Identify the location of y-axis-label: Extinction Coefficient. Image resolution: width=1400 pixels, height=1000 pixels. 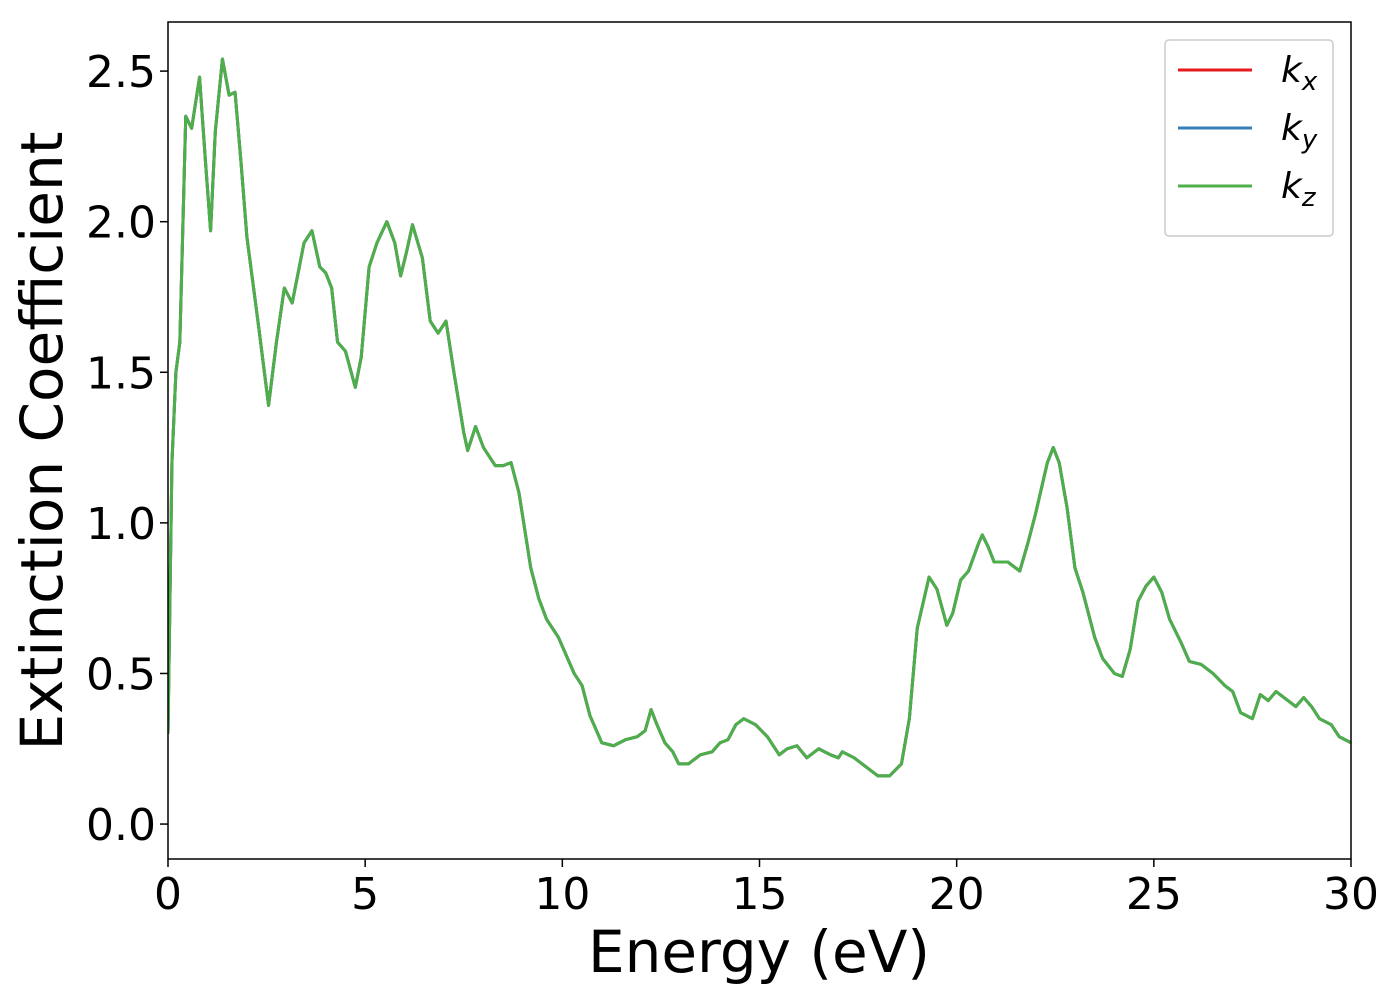
(42, 441).